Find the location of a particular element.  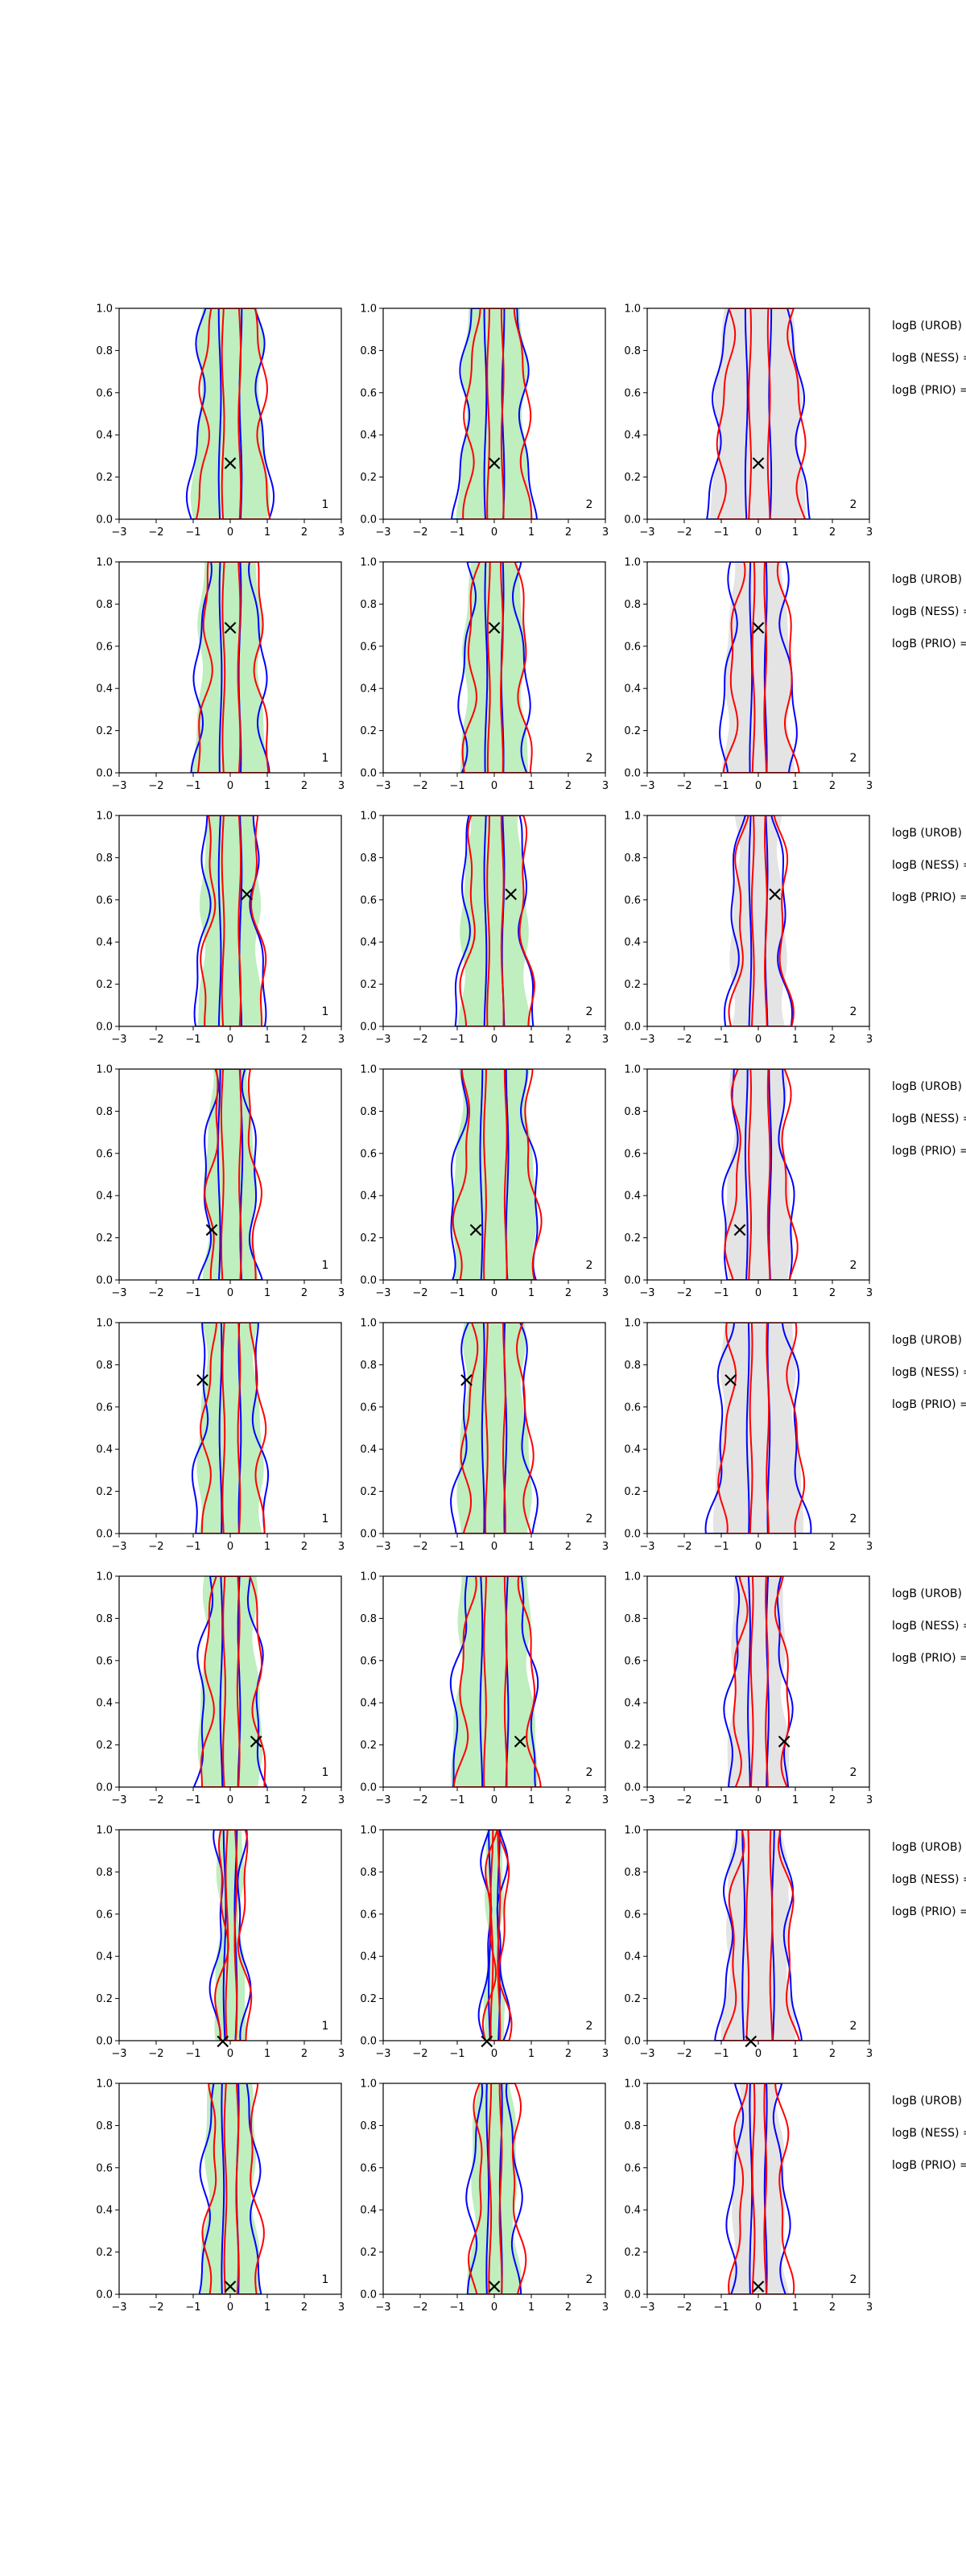

panel-r3-c1: × −3 −2 −1 0 1 2 3 0.0 0.2 0.4 0.6 0.8 1.0 1 is located at coordinates (221, 928).